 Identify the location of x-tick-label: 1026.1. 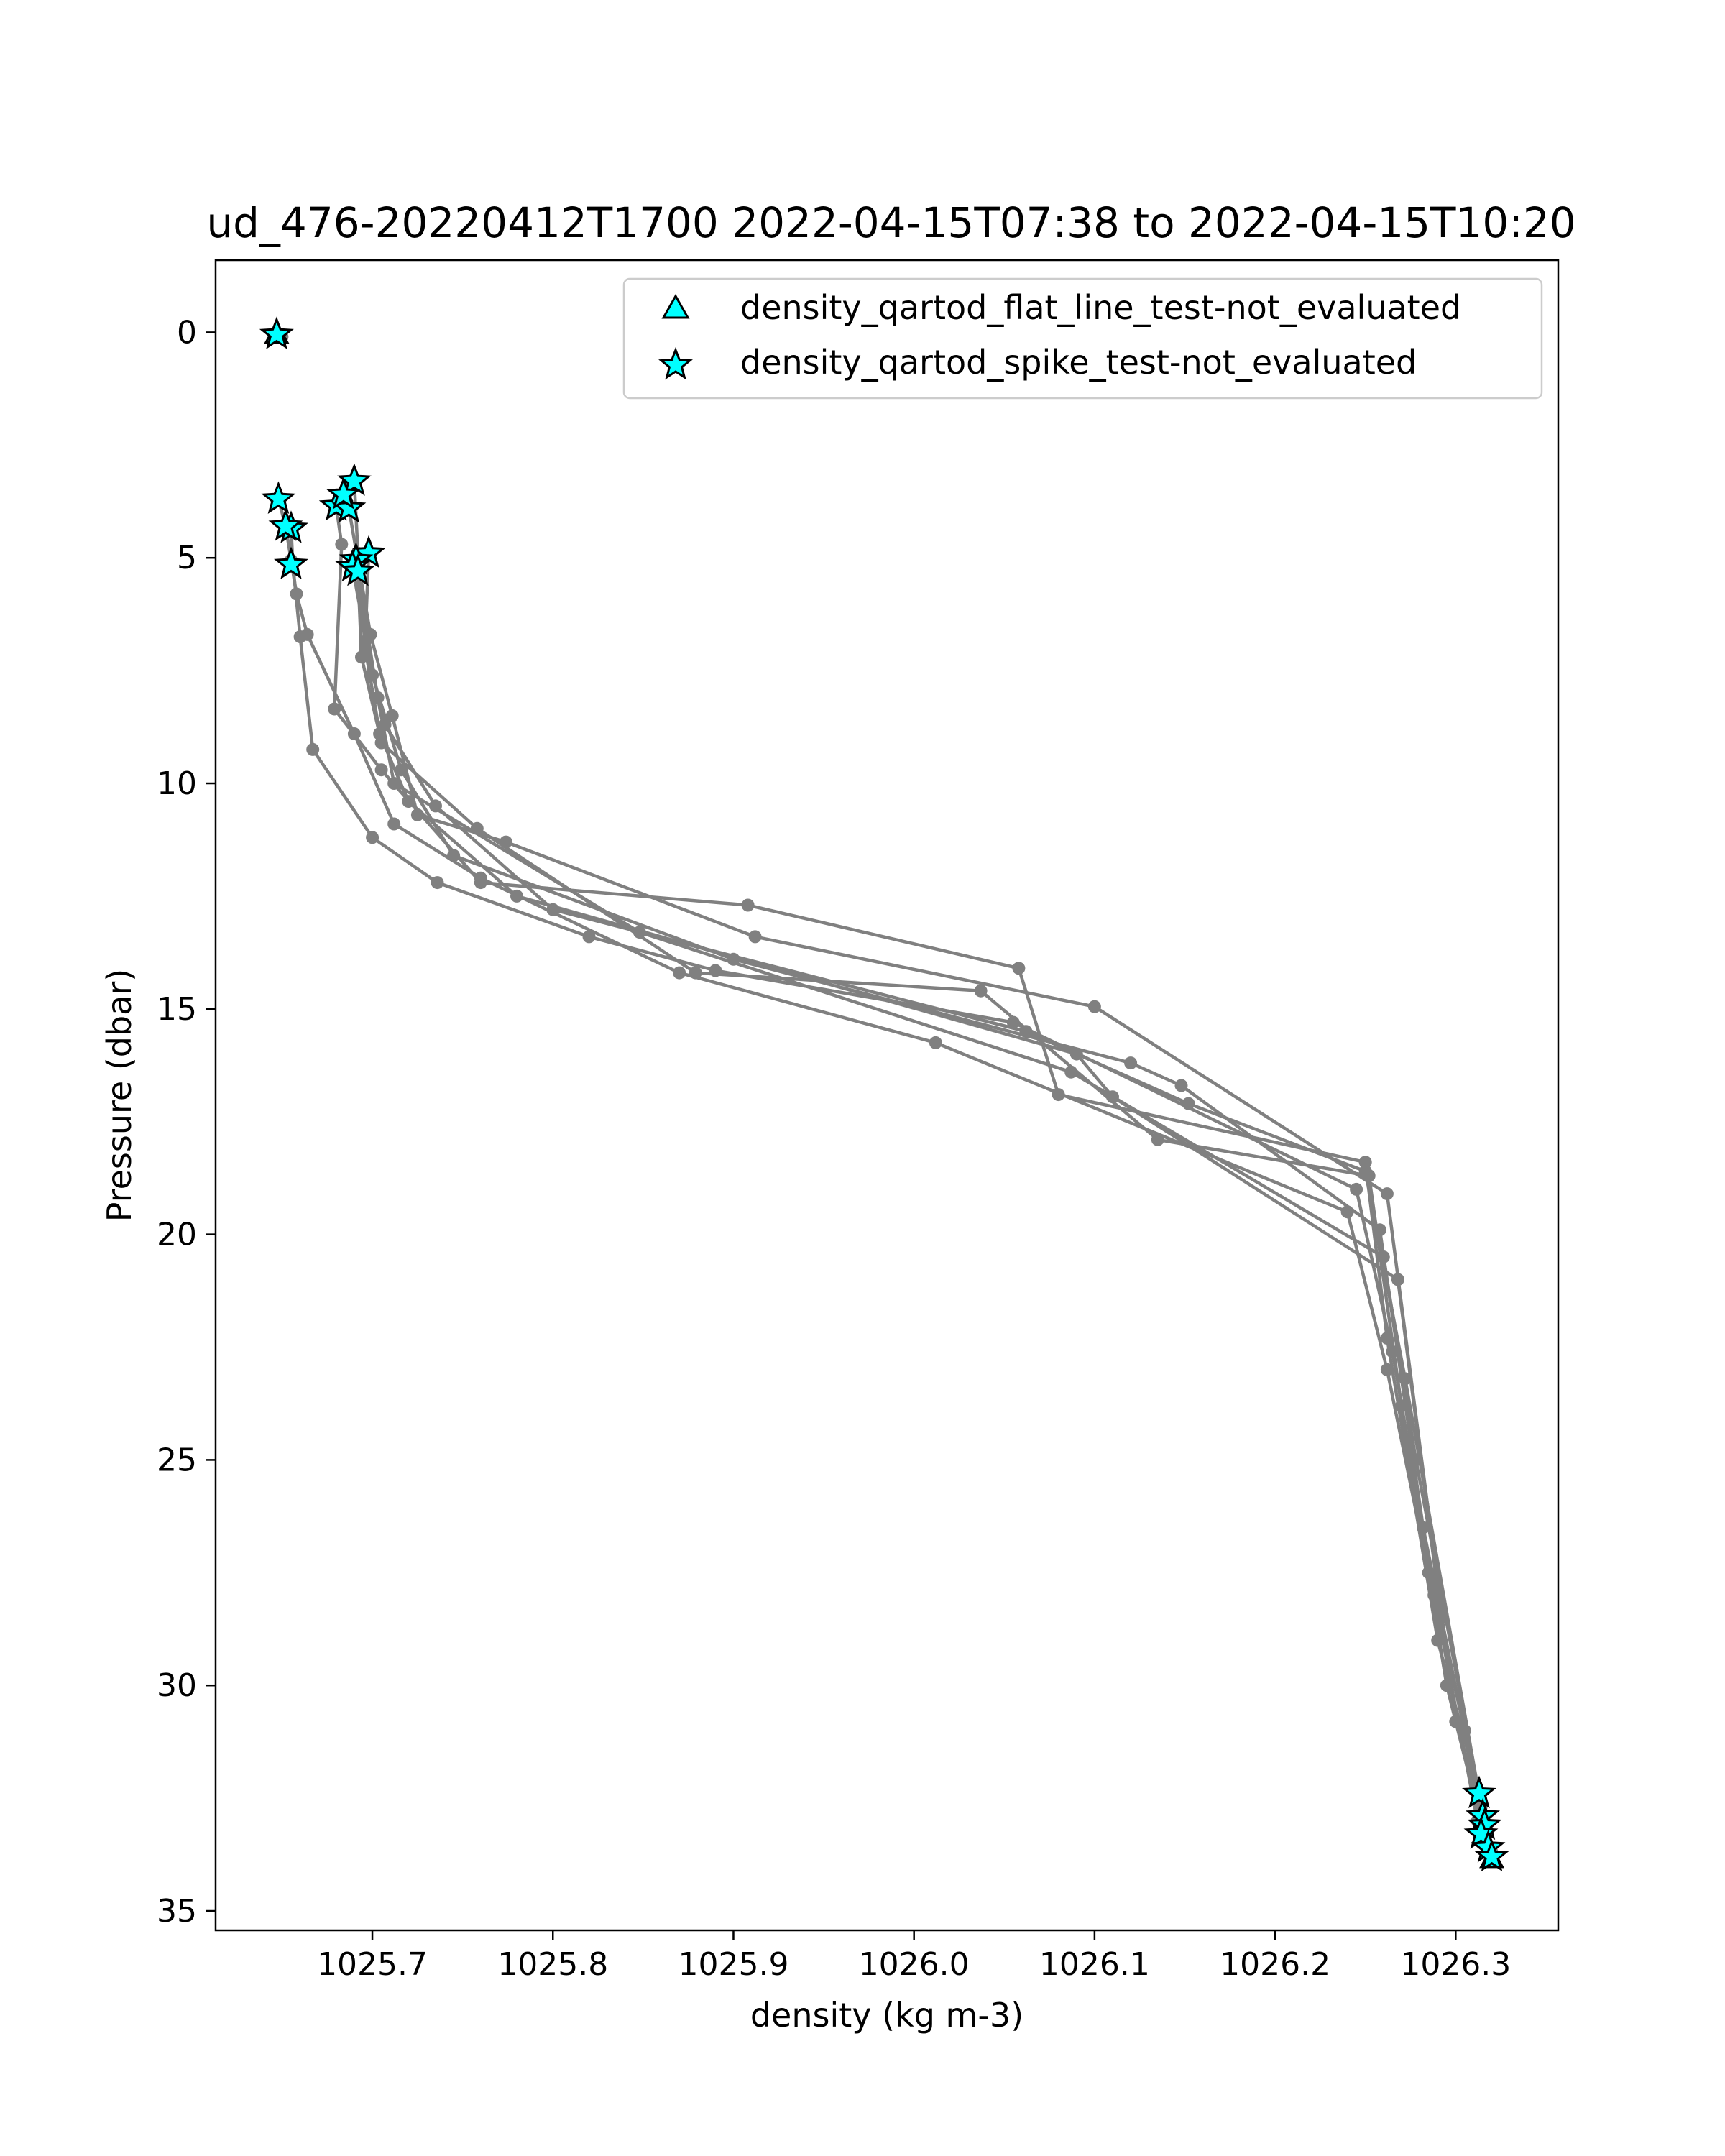
(1094, 1965).